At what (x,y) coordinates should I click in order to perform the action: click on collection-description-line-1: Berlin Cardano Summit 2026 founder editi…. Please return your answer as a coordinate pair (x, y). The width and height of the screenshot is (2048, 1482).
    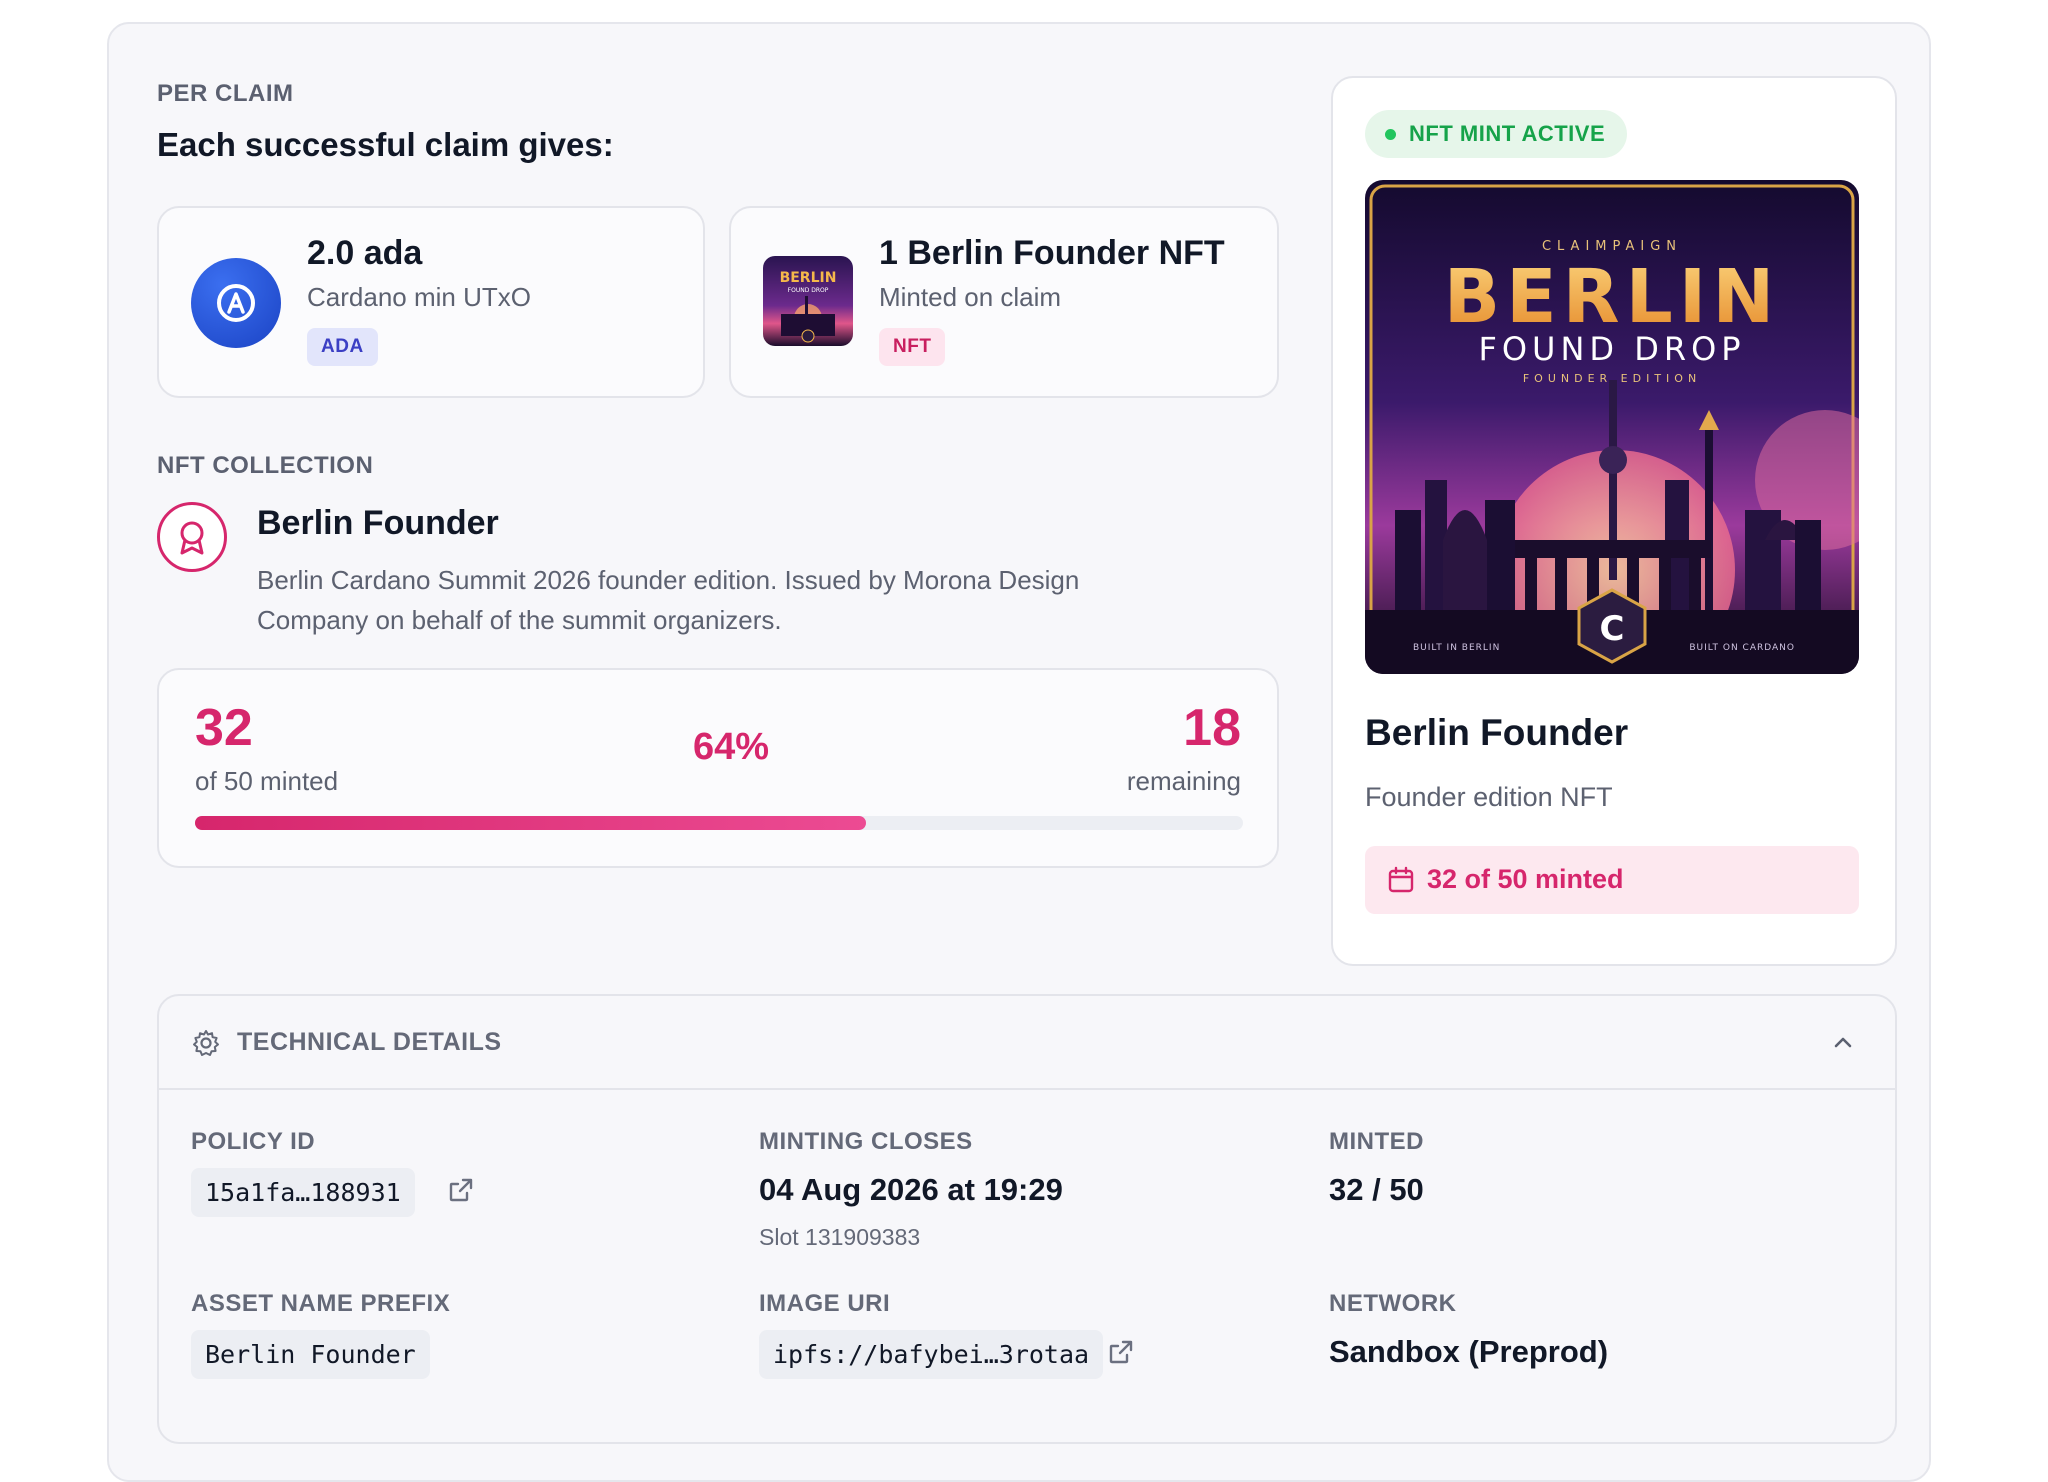
    Looking at the image, I should click on (668, 580).